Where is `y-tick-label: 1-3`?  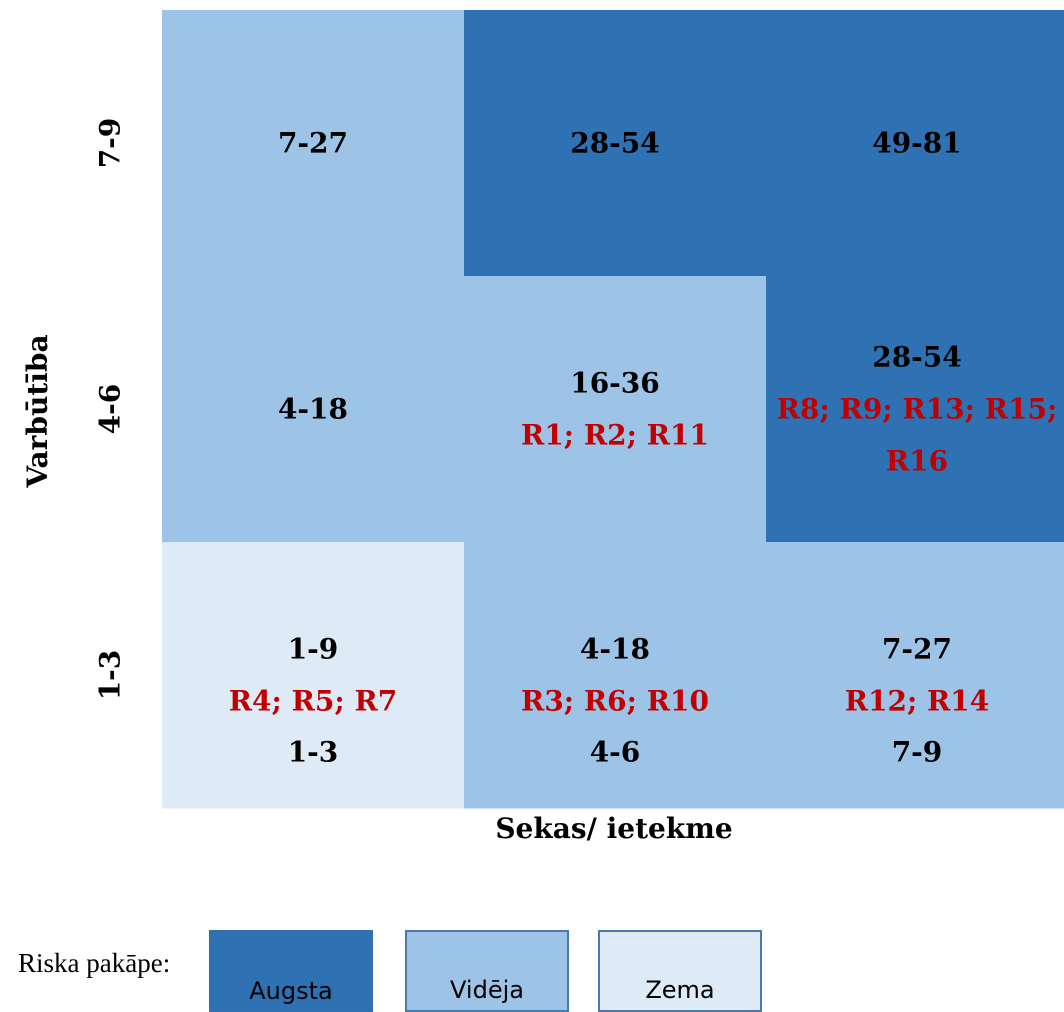 y-tick-label: 1-3 is located at coordinates (110, 675).